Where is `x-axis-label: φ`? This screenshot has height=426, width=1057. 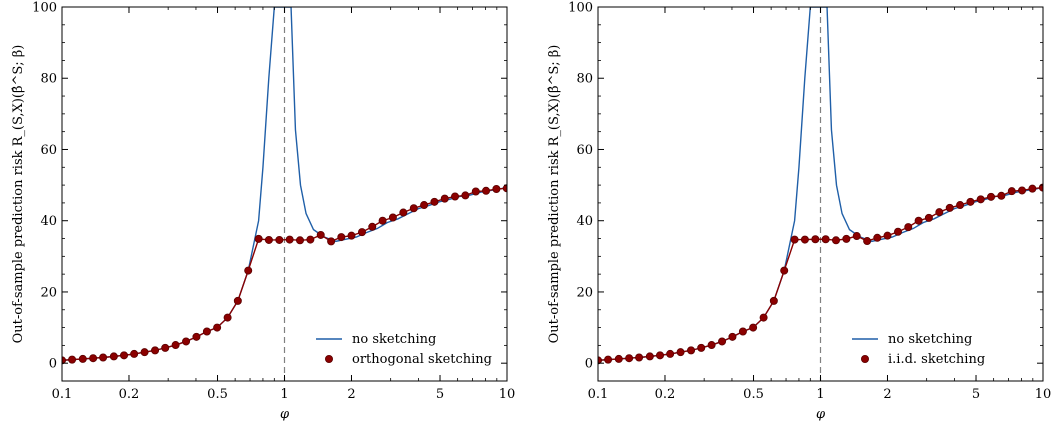 x-axis-label: φ is located at coordinates (821, 414).